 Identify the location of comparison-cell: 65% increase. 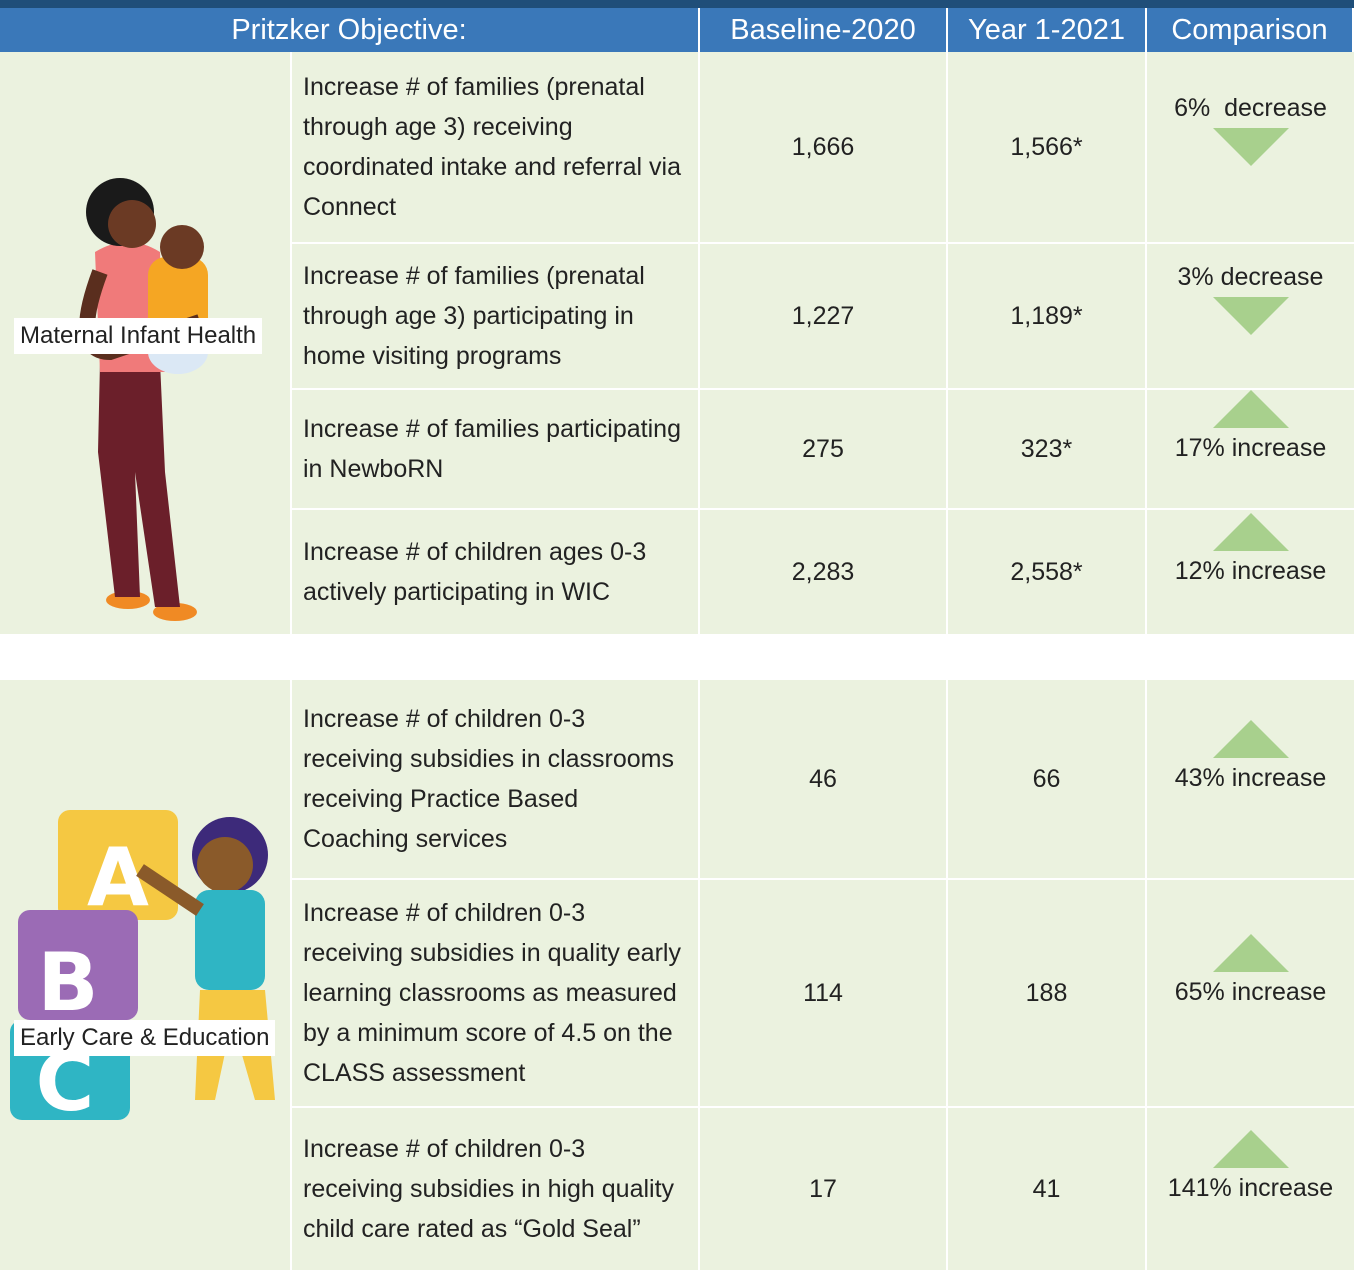
(1250, 994).